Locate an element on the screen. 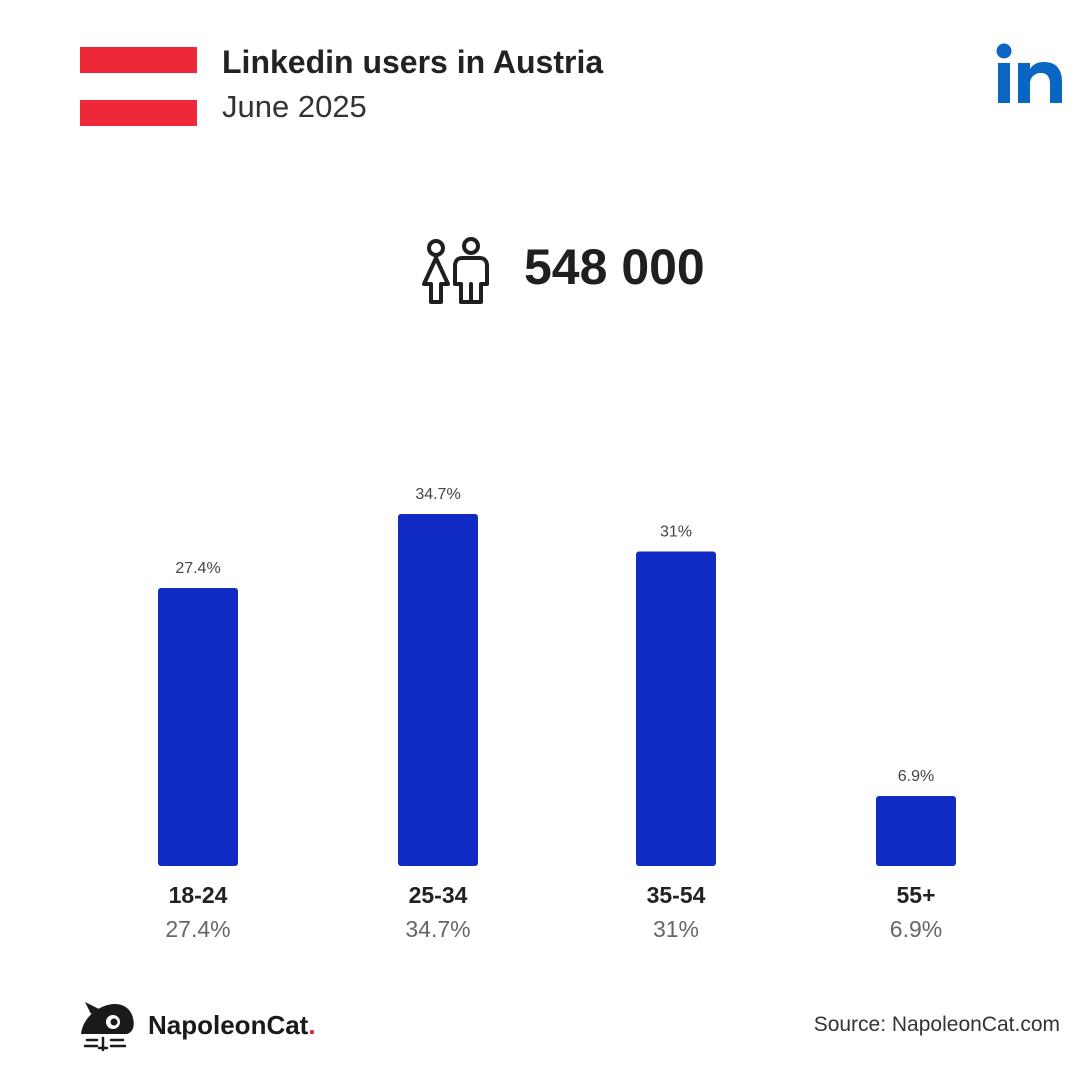  page-subtitle: June 2025 is located at coordinates (294, 106).